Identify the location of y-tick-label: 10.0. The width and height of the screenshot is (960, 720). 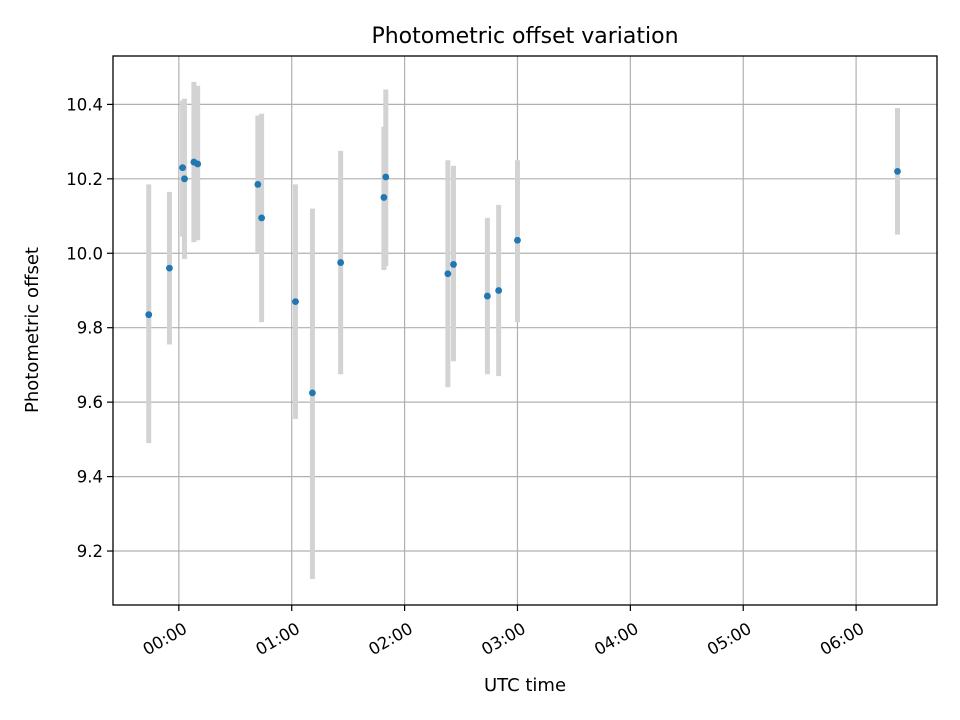
(84, 253).